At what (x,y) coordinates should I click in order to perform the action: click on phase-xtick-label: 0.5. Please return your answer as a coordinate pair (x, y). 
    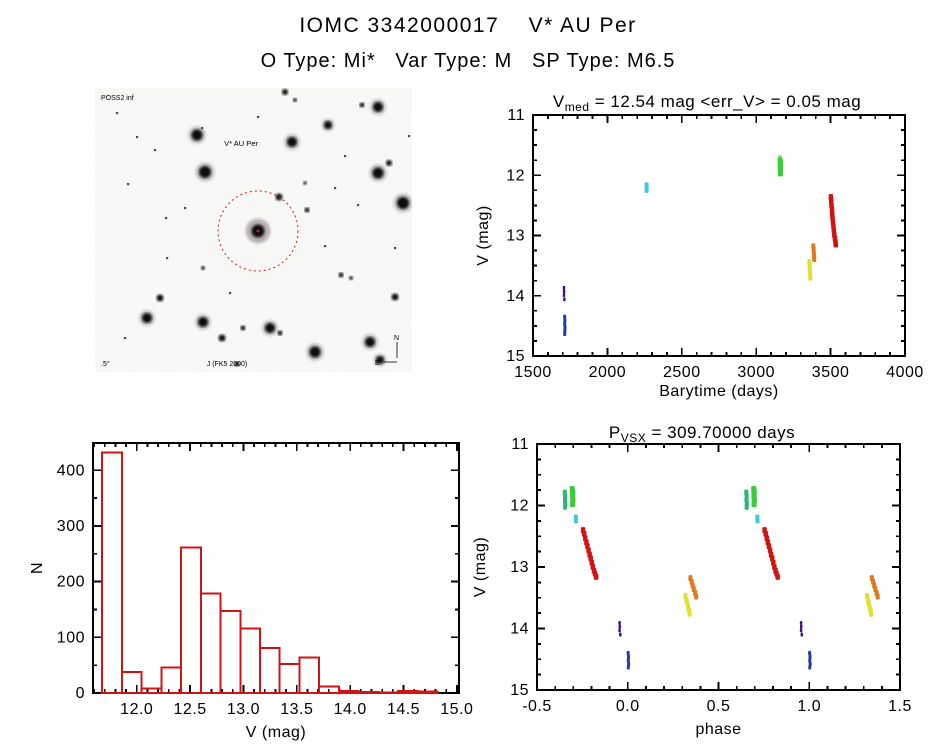
    Looking at the image, I should click on (719, 706).